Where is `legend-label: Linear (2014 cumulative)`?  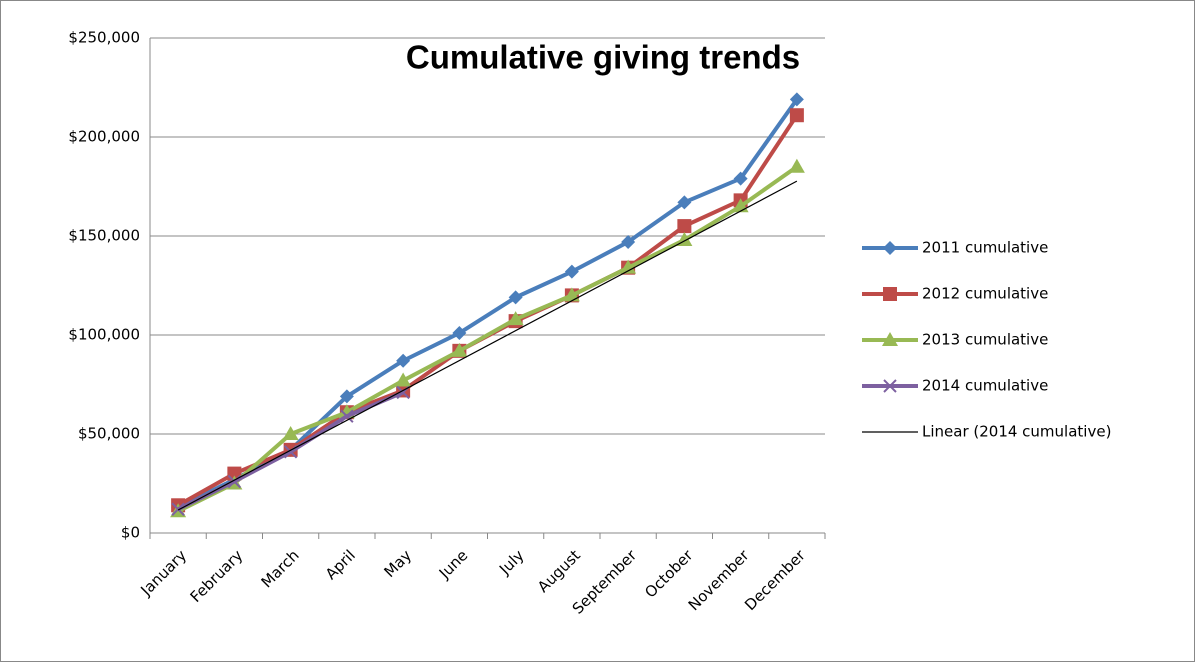 legend-label: Linear (2014 cumulative) is located at coordinates (1016, 432).